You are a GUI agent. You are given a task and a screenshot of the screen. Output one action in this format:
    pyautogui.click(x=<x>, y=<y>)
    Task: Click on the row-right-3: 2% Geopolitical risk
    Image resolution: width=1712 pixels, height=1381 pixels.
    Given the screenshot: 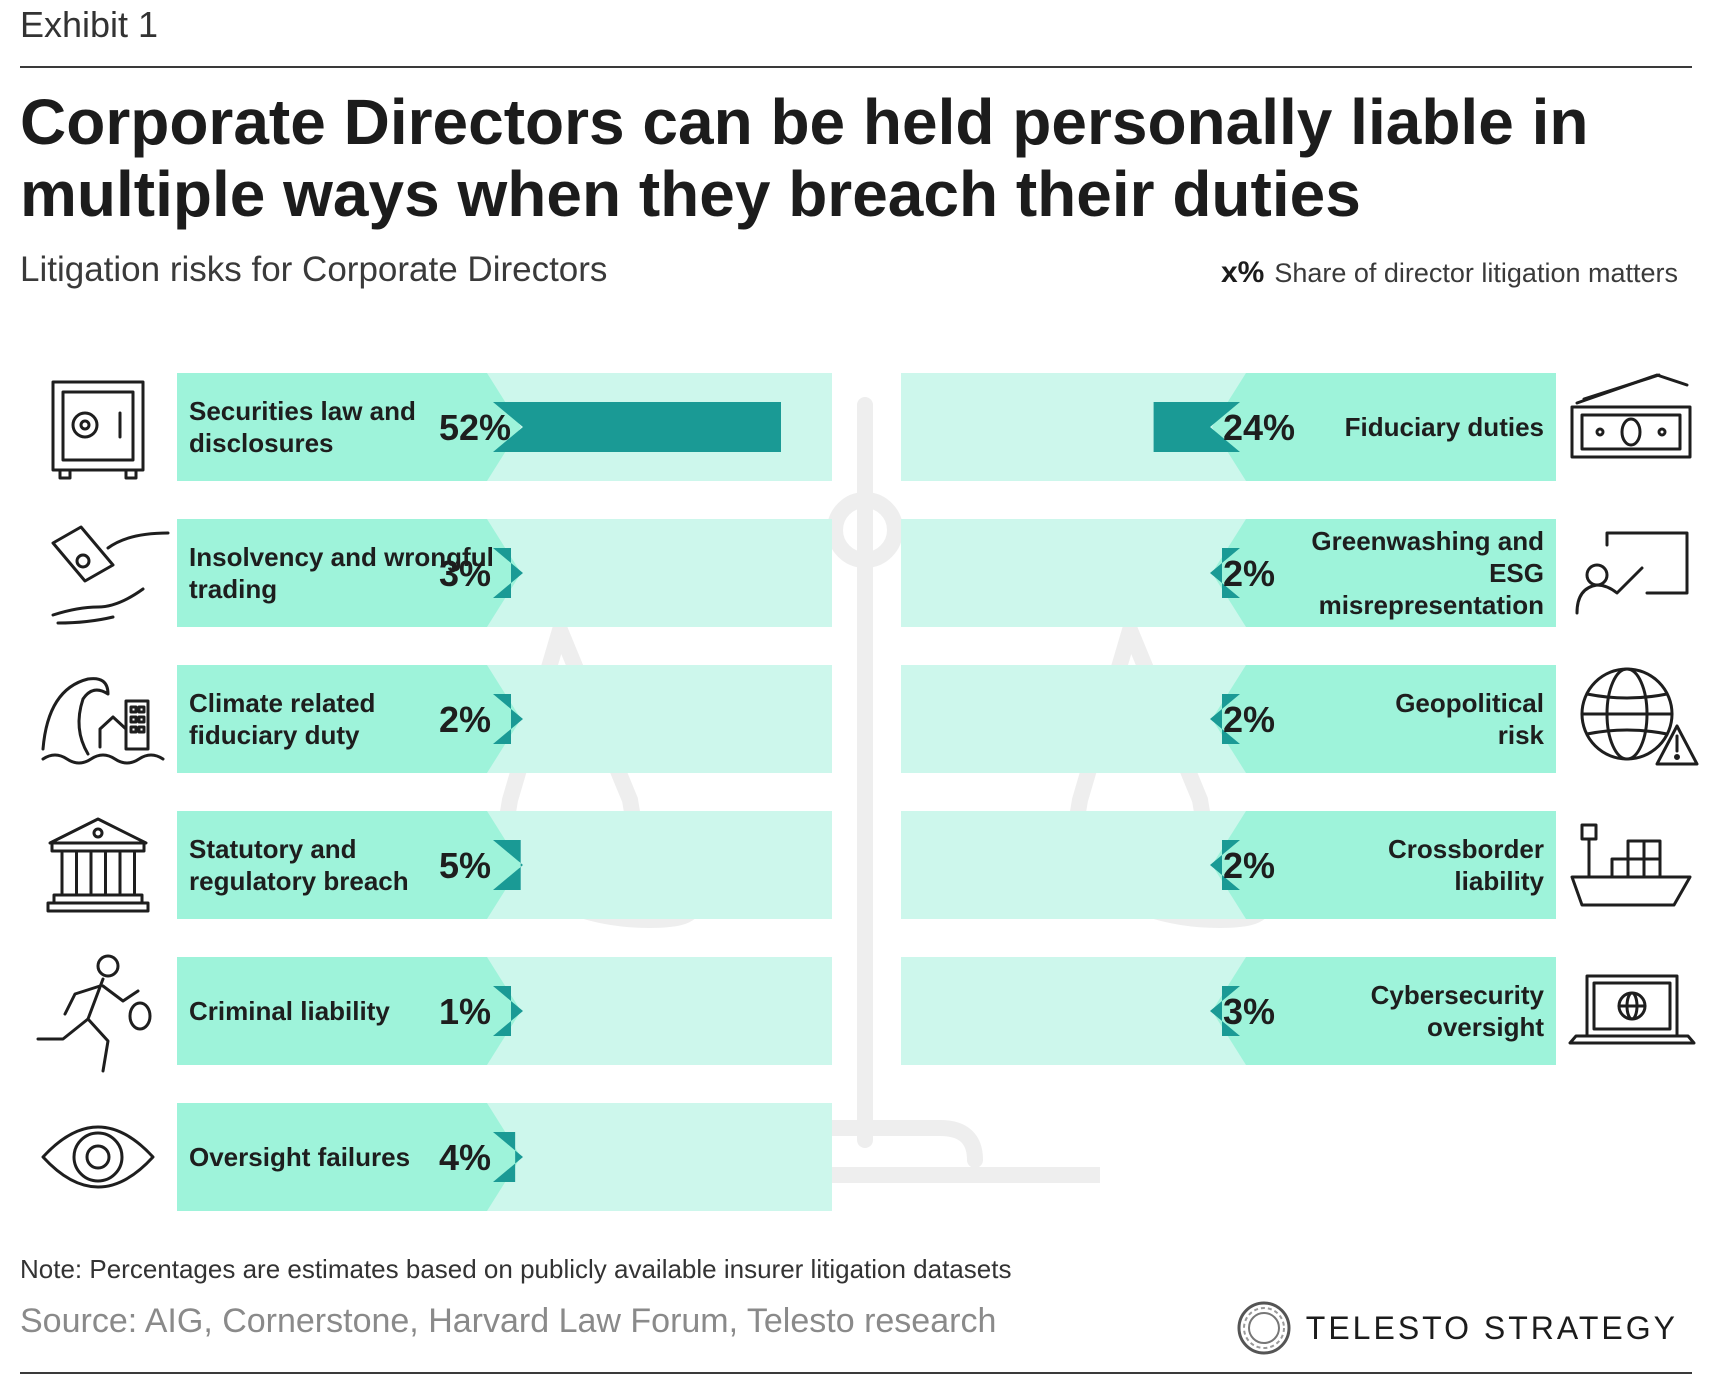 What is the action you would take?
    pyautogui.click(x=1228, y=719)
    